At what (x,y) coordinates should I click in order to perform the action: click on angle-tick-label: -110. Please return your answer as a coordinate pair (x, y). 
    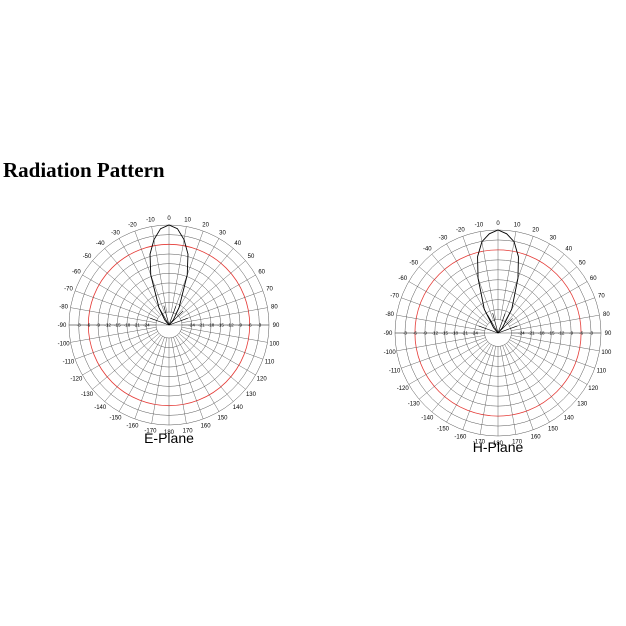
    Looking at the image, I should click on (395, 372).